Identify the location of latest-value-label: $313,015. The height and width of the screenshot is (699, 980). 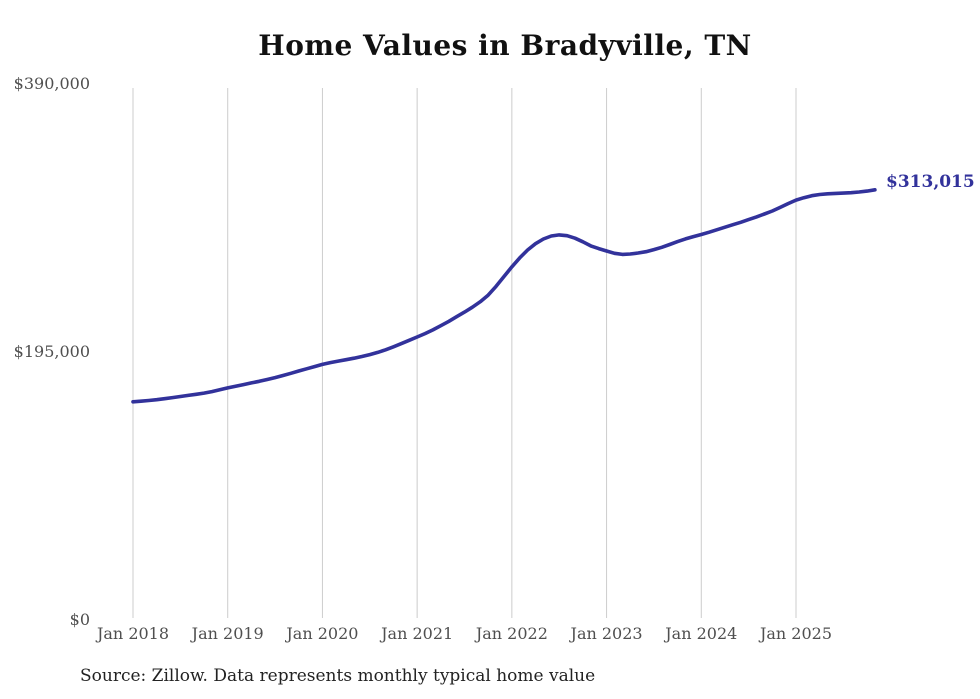
(930, 182).